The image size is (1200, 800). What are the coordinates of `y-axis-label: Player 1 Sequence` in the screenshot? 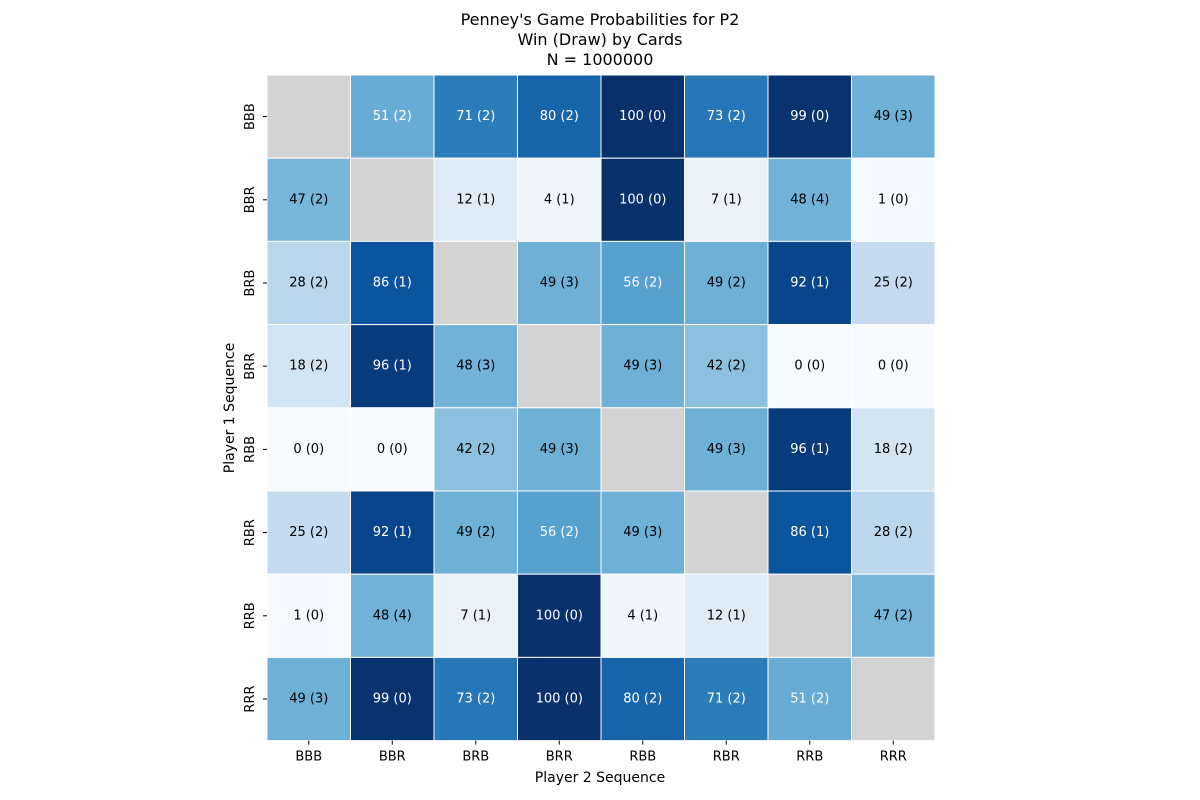 It's located at (230, 408).